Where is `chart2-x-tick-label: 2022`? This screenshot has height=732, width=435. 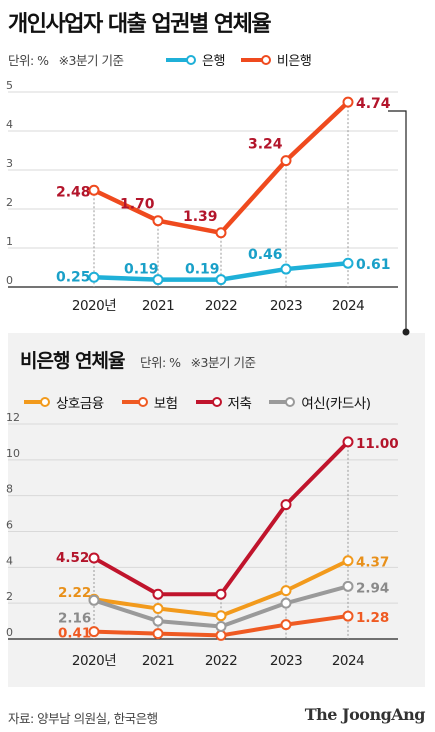 chart2-x-tick-label: 2022 is located at coordinates (221, 661).